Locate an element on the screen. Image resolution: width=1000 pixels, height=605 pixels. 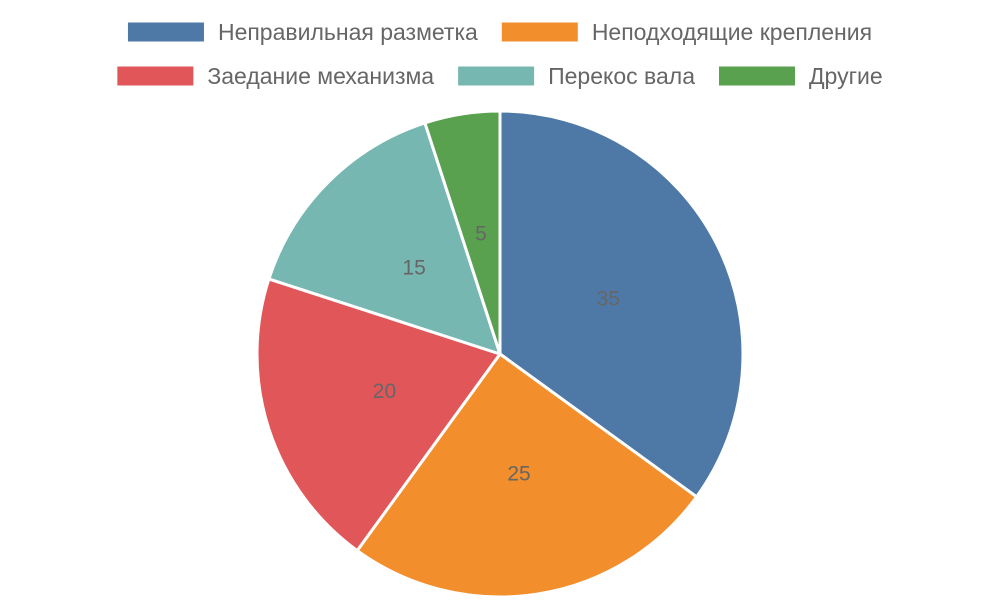
legend-label-5: Другие is located at coordinates (846, 76).